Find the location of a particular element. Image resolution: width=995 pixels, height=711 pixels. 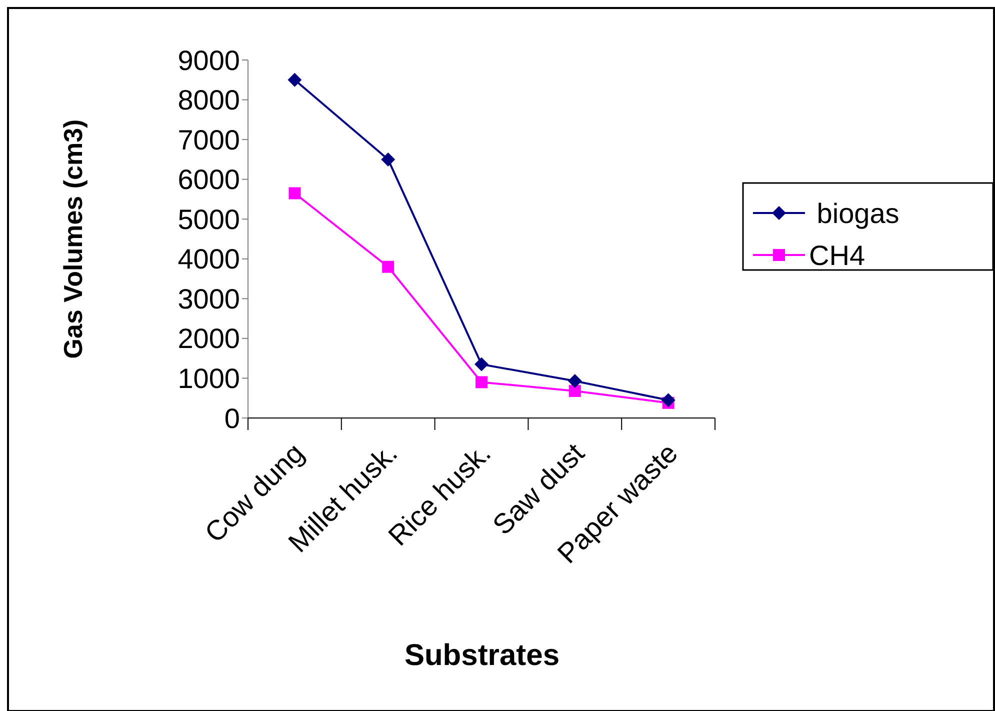

x-axis-title: Substrates is located at coordinates (482, 655).